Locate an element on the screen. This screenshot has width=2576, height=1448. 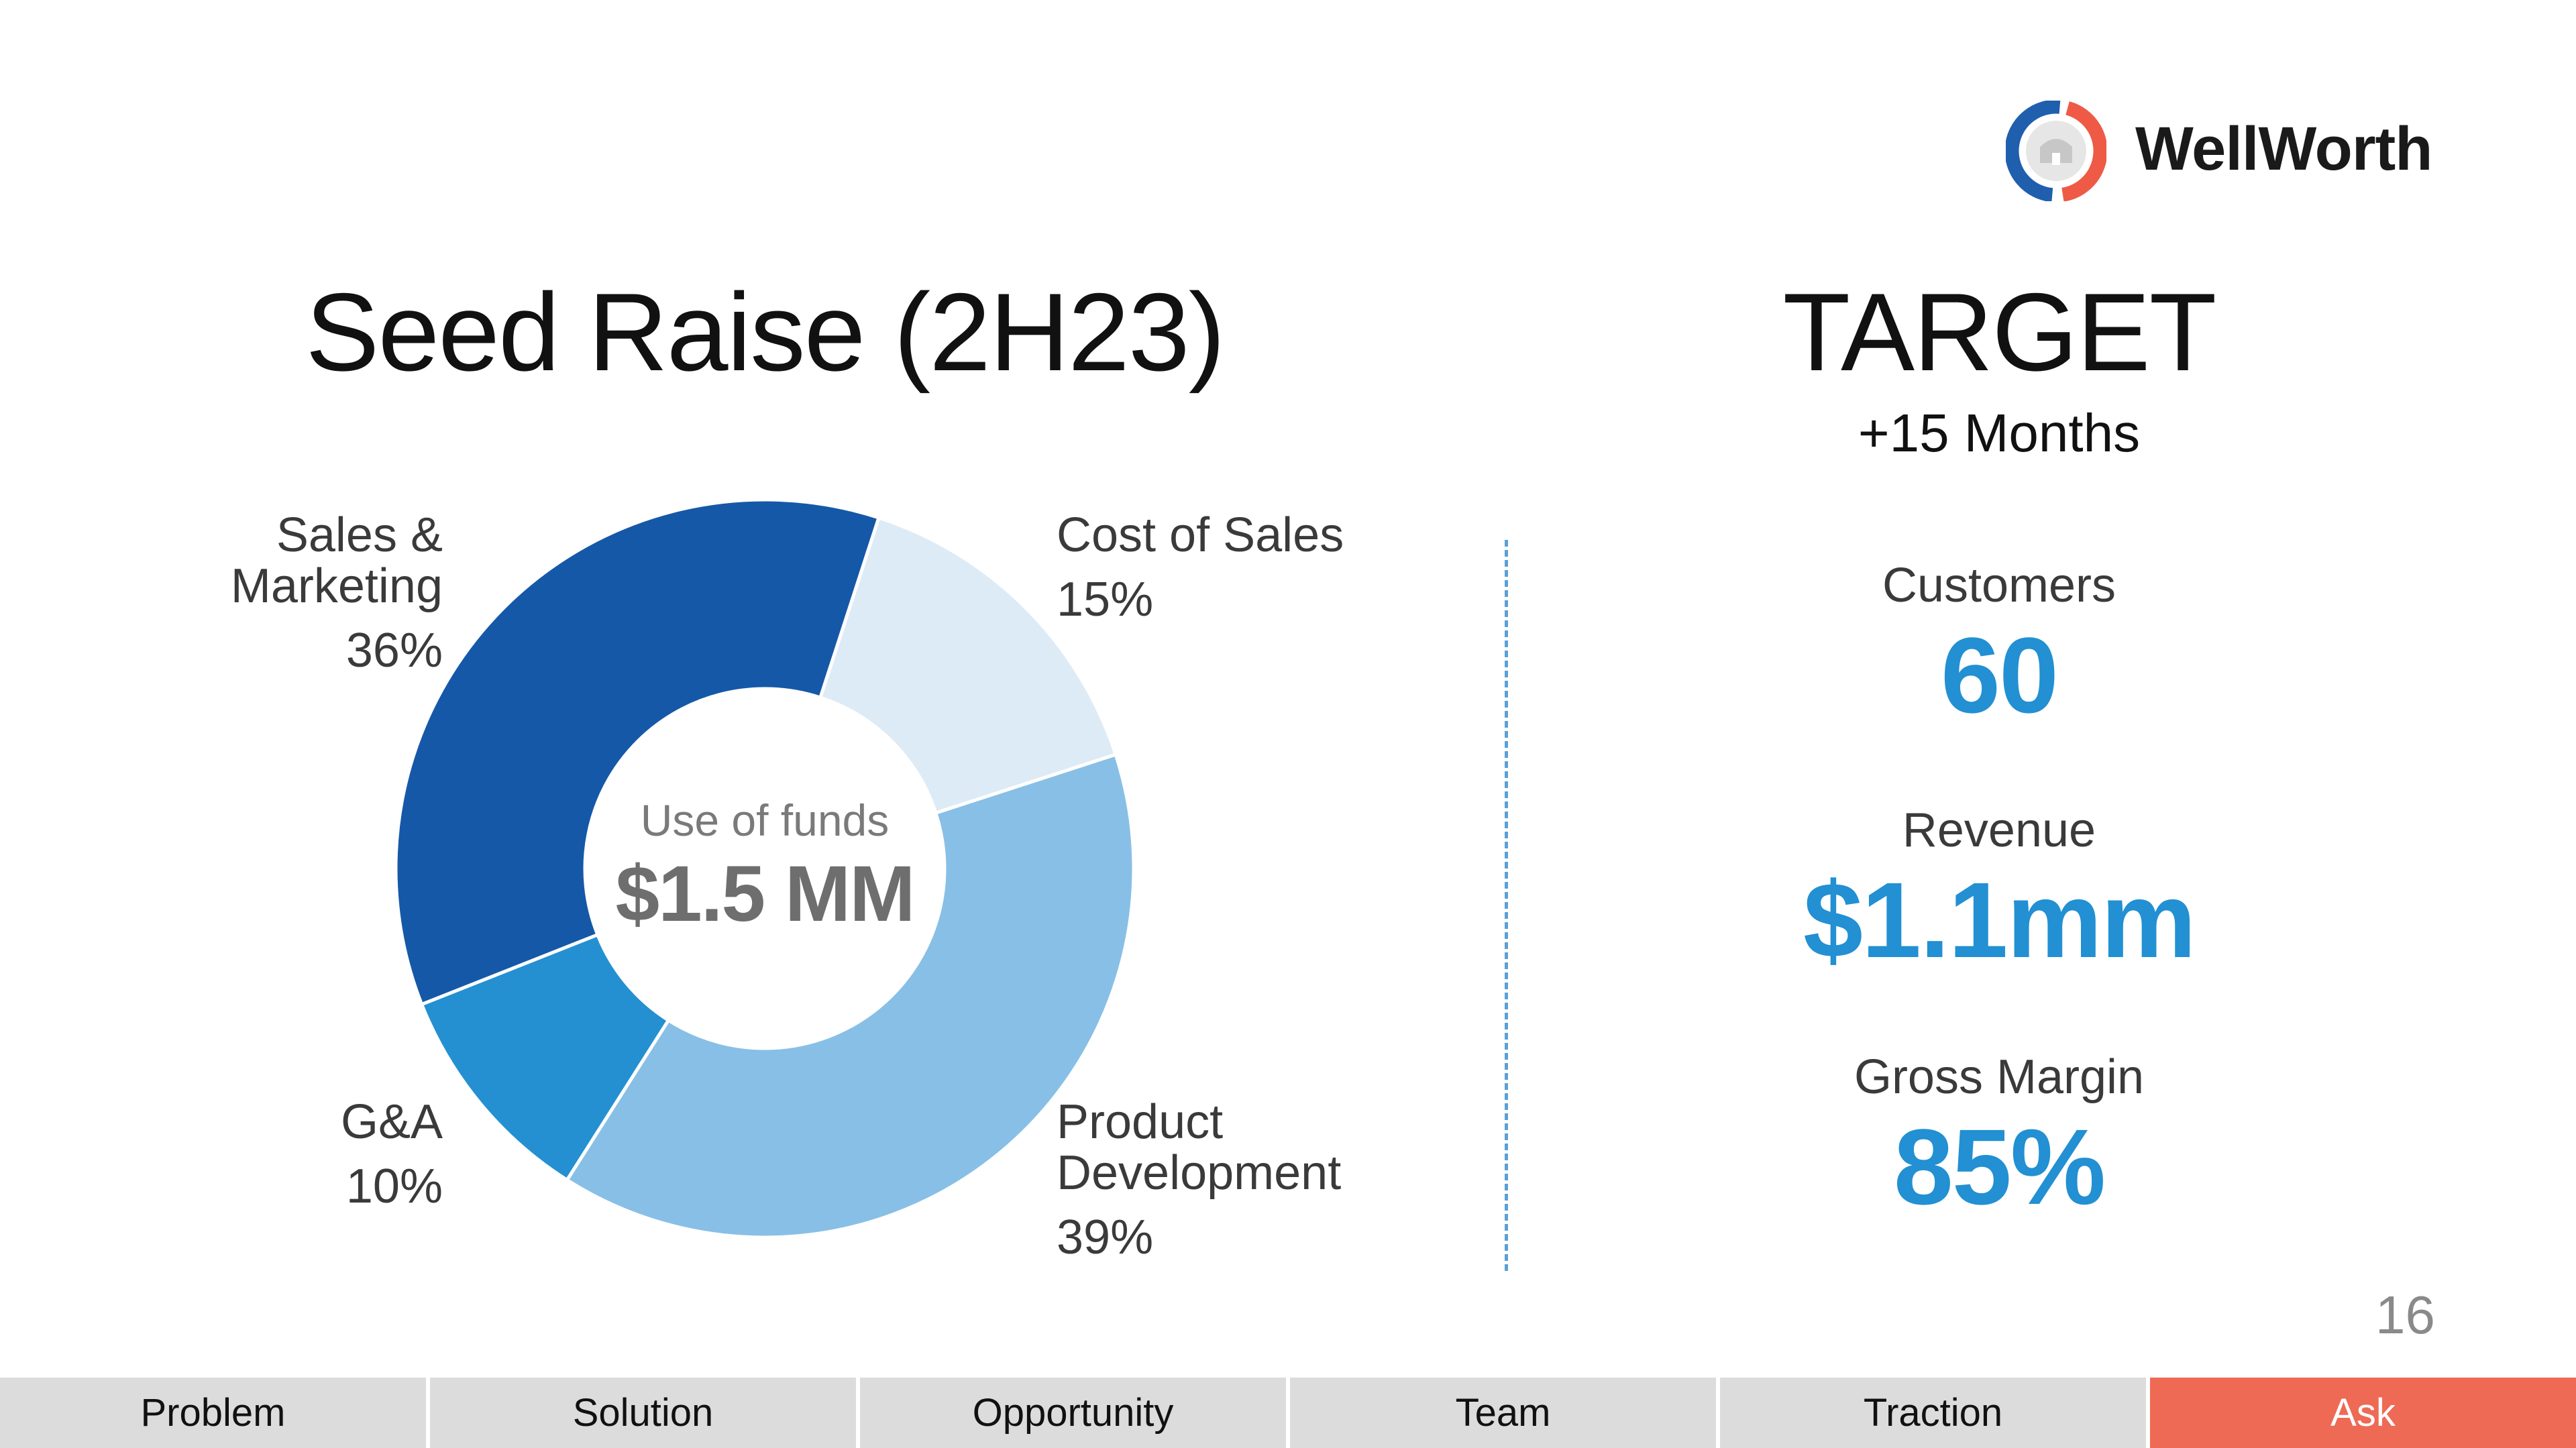
donut-slice-product-development is located at coordinates (849, 995).